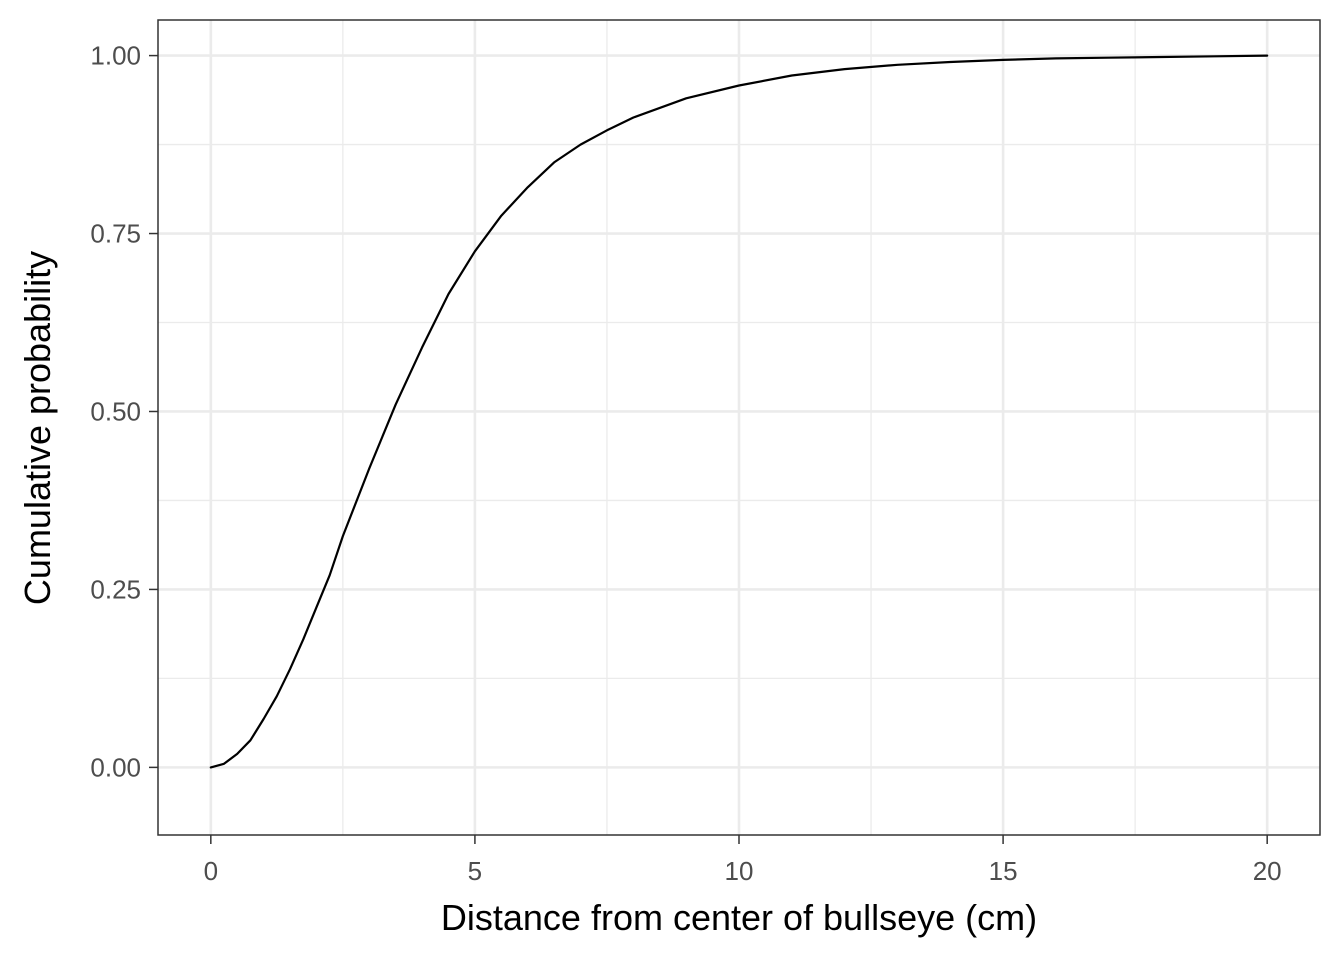  Describe the element at coordinates (115, 234) in the screenshot. I see `y-tick-label: 0.75` at that location.